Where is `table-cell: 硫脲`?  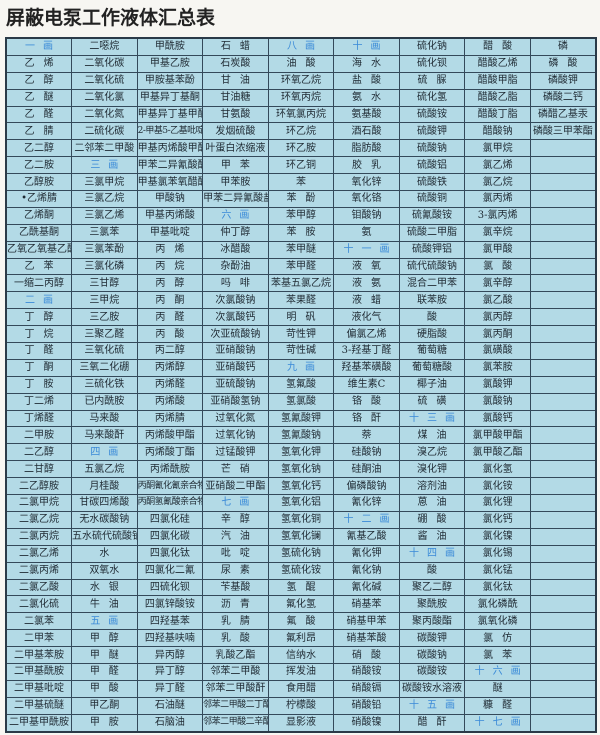 table-cell: 硫脲 is located at coordinates (432, 80).